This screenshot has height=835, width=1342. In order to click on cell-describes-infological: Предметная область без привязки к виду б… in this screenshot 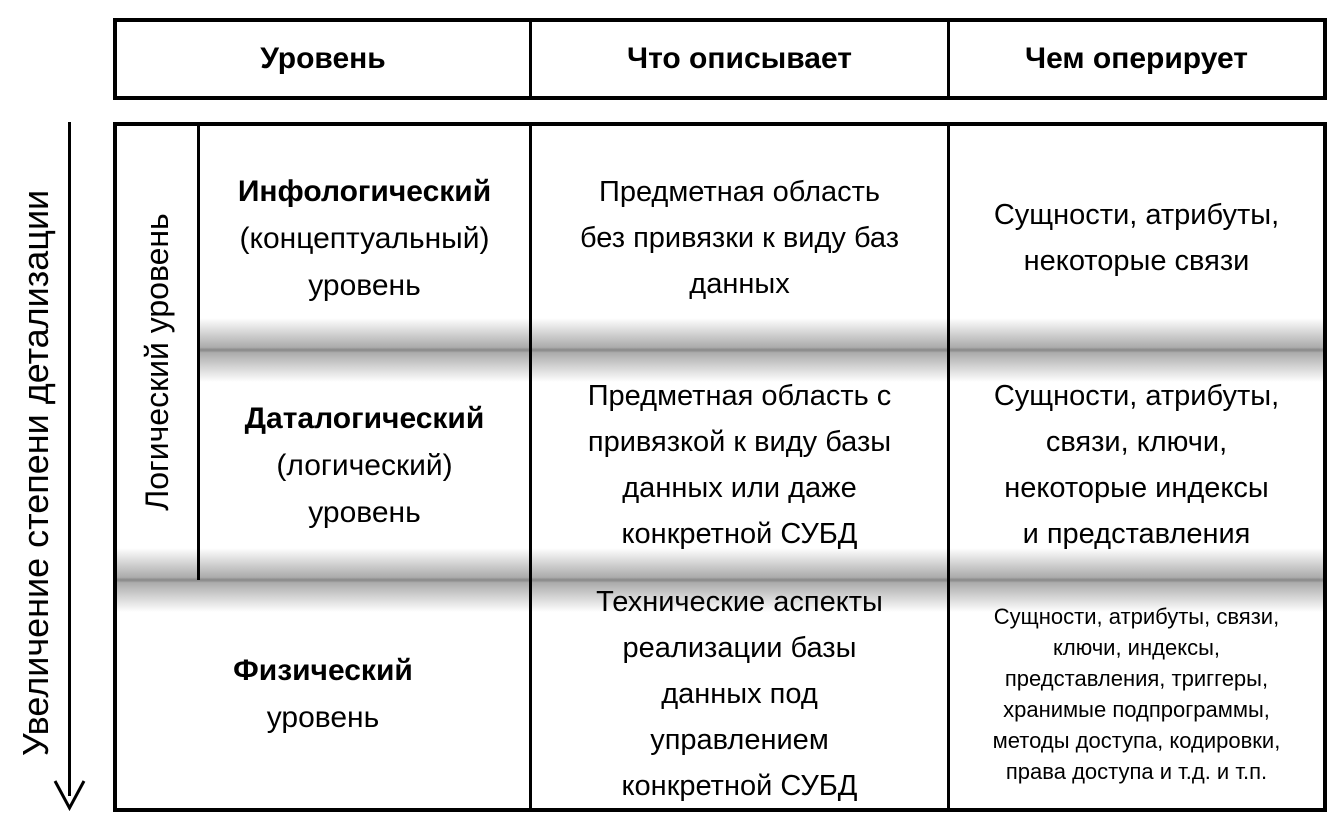, I will do `click(739, 238)`.